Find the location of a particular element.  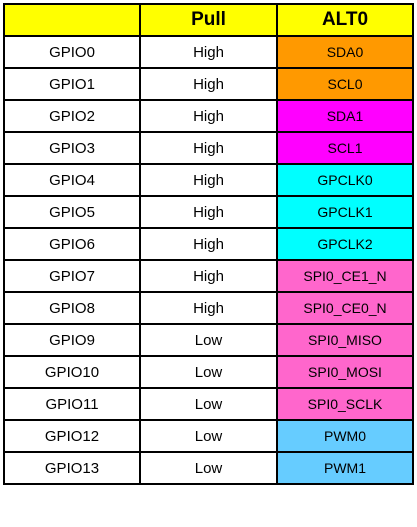

table-row: GPIO7 High SPI0_CE1_N is located at coordinates (208, 276).